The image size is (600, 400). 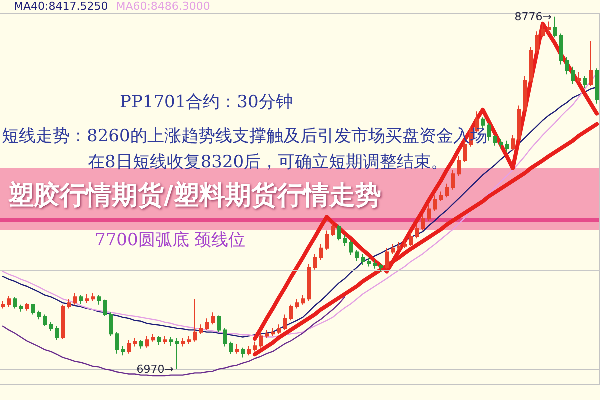 What do you see at coordinates (155, 369) in the screenshot?
I see `annotation: 6970→` at bounding box center [155, 369].